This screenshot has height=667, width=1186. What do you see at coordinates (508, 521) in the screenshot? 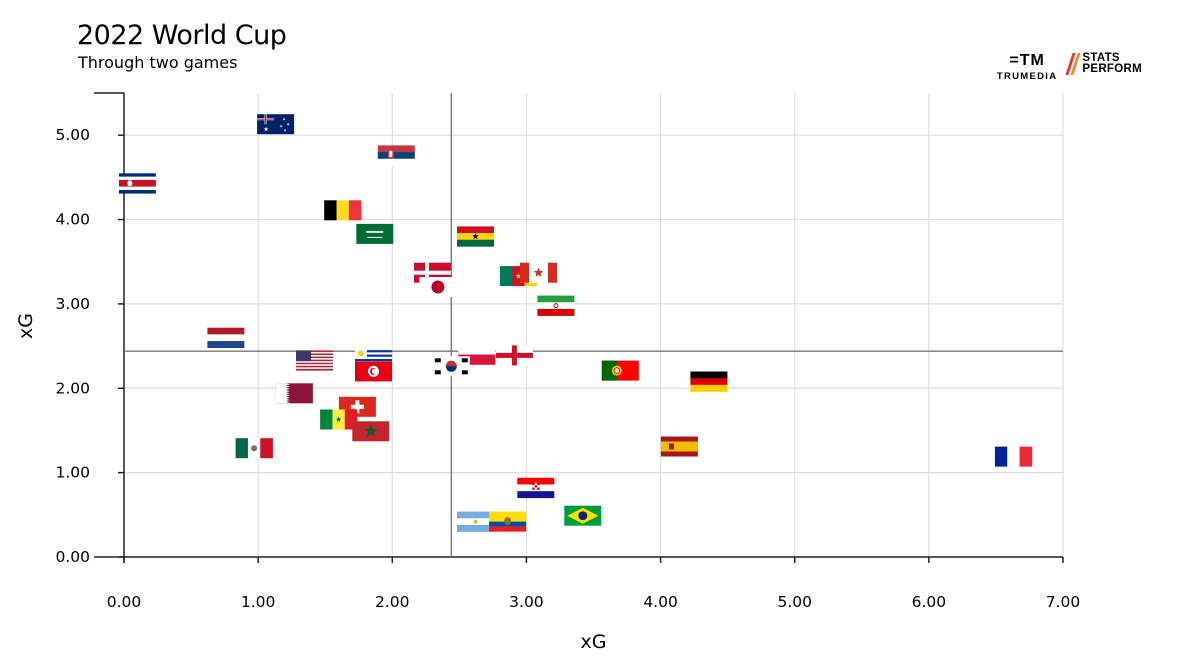
I see `flag-marker-ecuador: Ecuador` at bounding box center [508, 521].